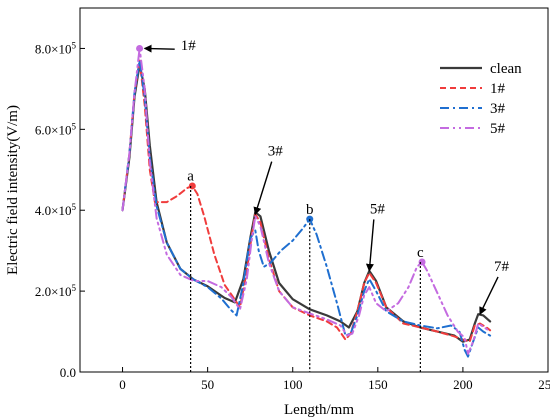 The height and width of the screenshot is (417, 550). What do you see at coordinates (463, 384) in the screenshot?
I see `x-tick-label-200: 200` at bounding box center [463, 384].